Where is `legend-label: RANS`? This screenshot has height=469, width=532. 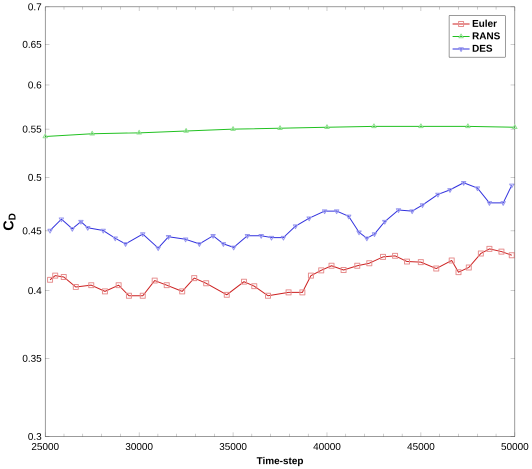 legend-label: RANS is located at coordinates (486, 36).